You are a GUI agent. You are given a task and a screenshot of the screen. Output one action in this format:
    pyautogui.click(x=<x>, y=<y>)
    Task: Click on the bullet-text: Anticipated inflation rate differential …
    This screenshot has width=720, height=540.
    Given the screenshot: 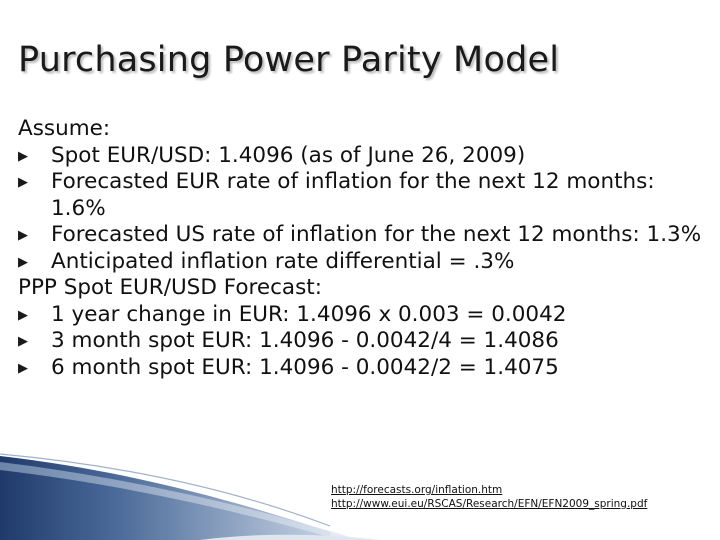 What is the action you would take?
    pyautogui.click(x=283, y=261)
    